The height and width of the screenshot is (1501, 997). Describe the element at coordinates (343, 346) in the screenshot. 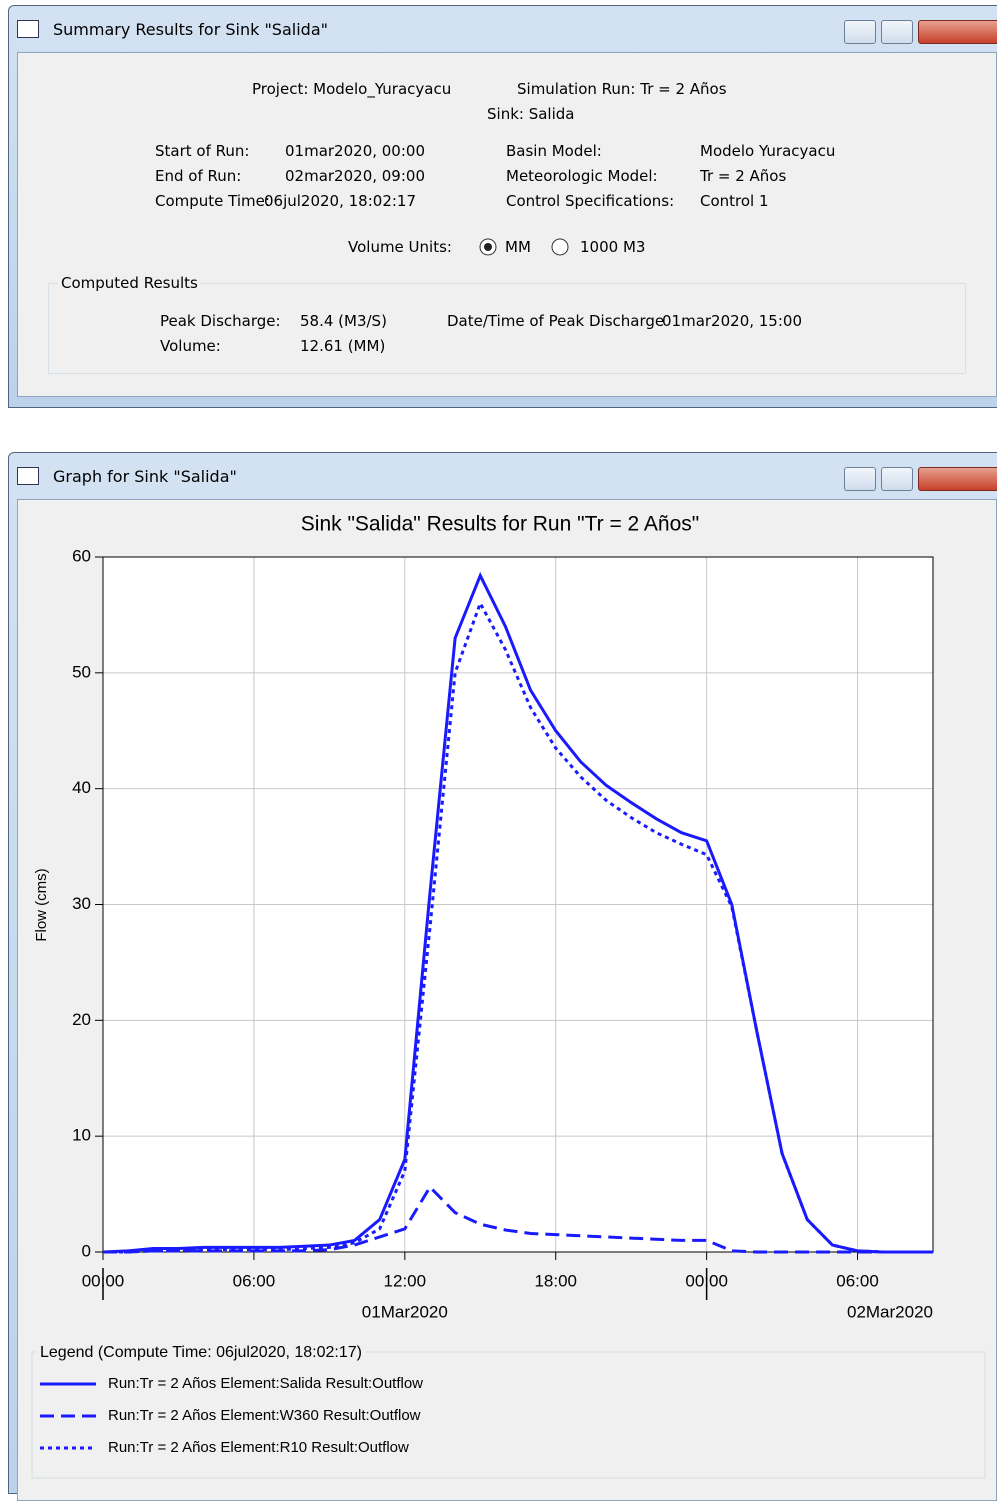

I see `field-value: 12.61 (MM)` at that location.